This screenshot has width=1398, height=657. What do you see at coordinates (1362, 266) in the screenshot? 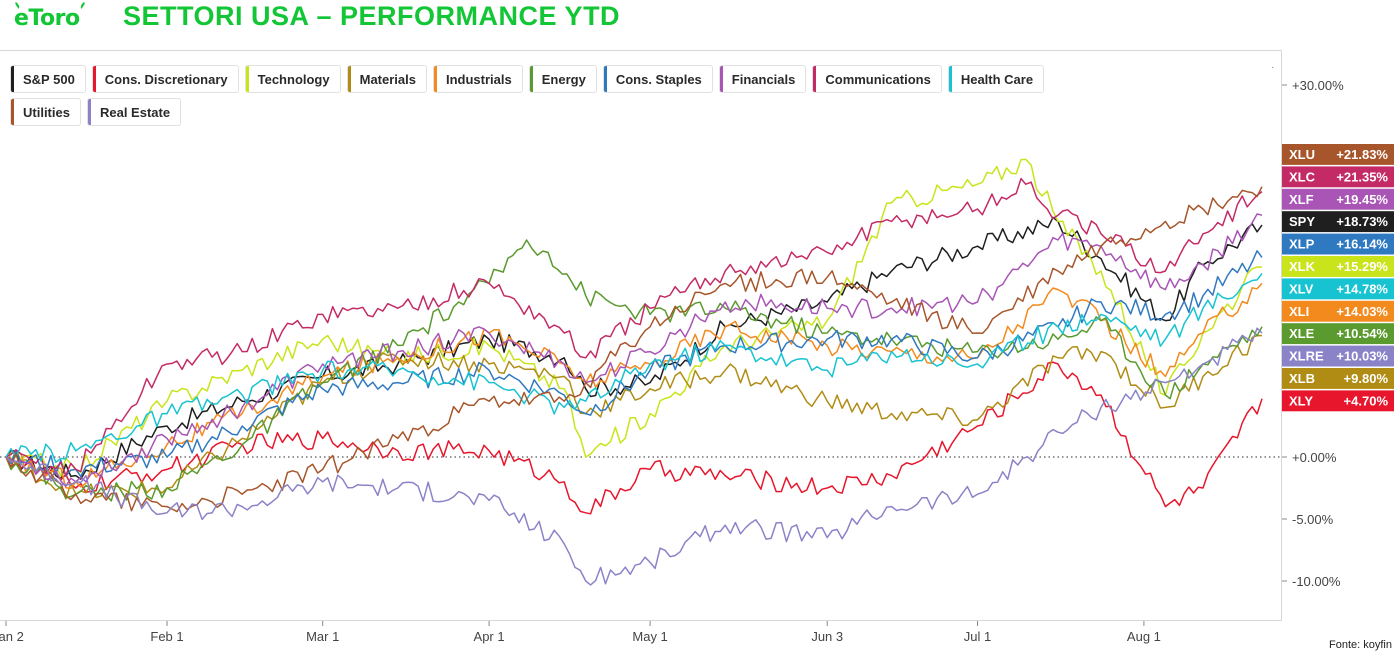
I see `badge-value: +15.29%` at bounding box center [1362, 266].